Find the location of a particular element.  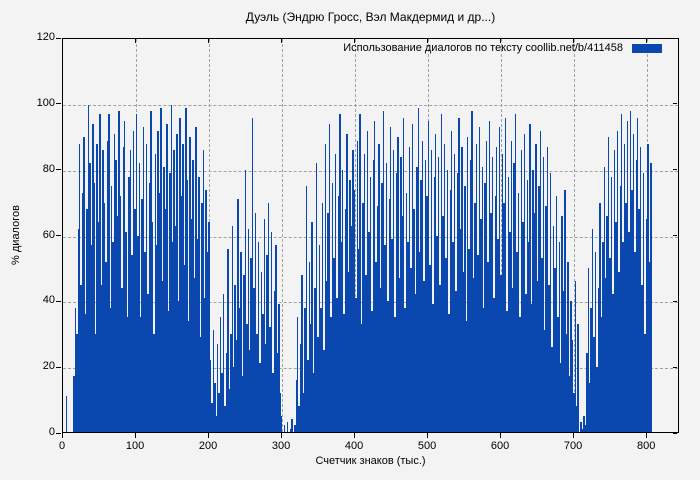

y-gridline is located at coordinates (370, 171).